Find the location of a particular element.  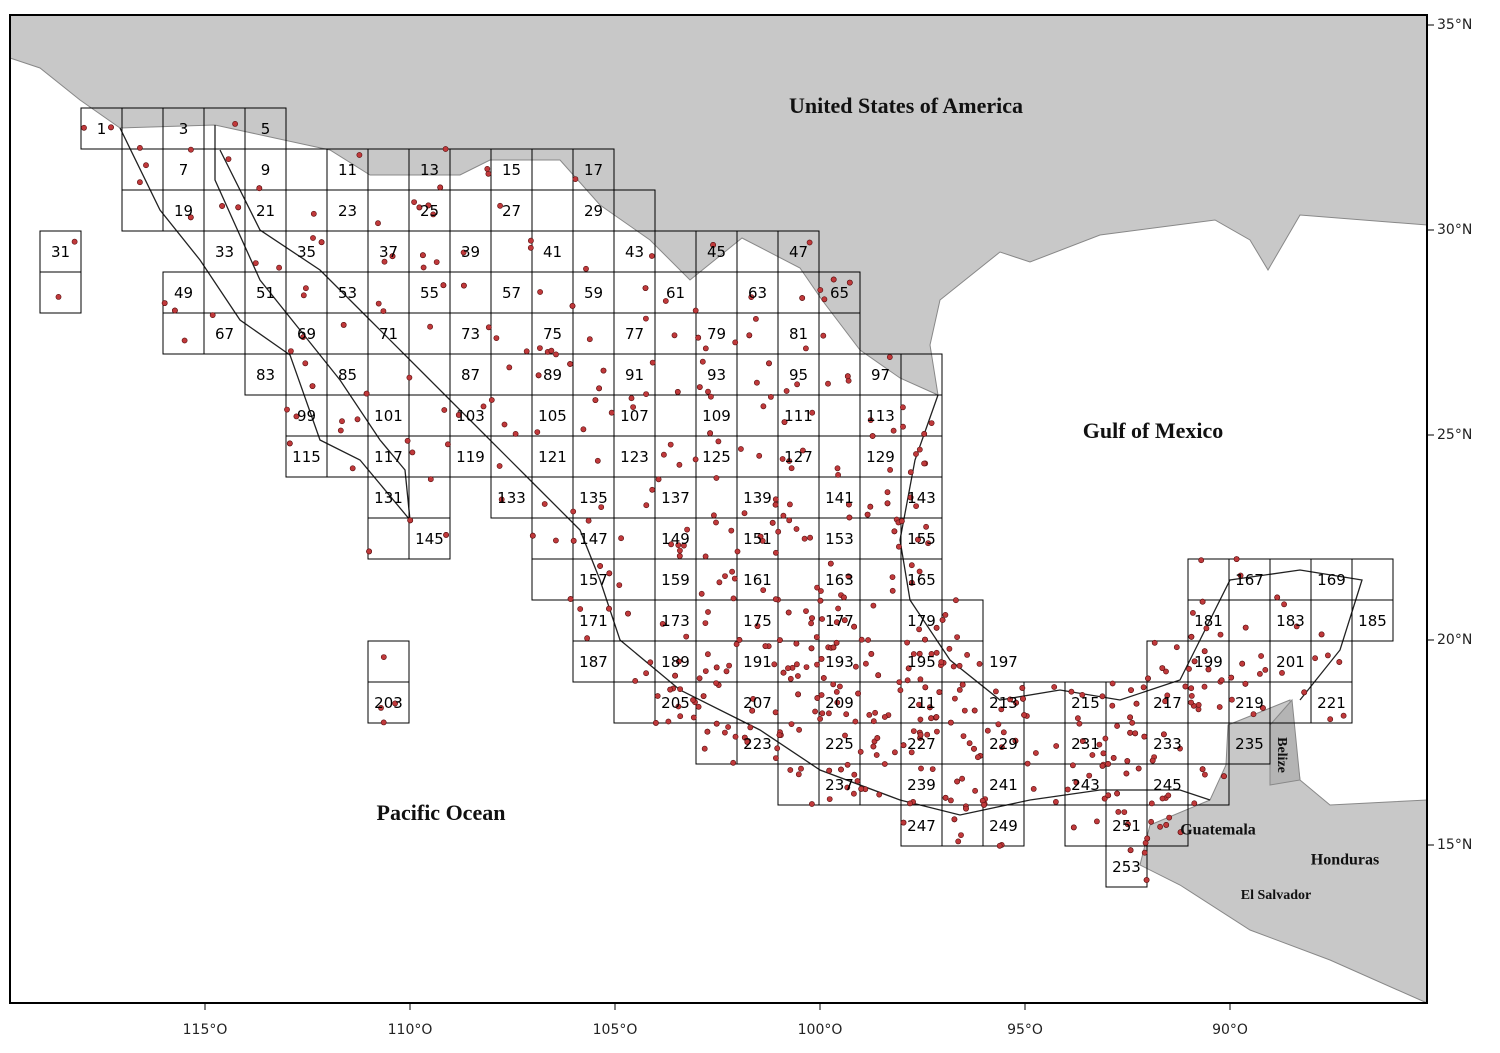

cell-label: 91 is located at coordinates (634, 375).